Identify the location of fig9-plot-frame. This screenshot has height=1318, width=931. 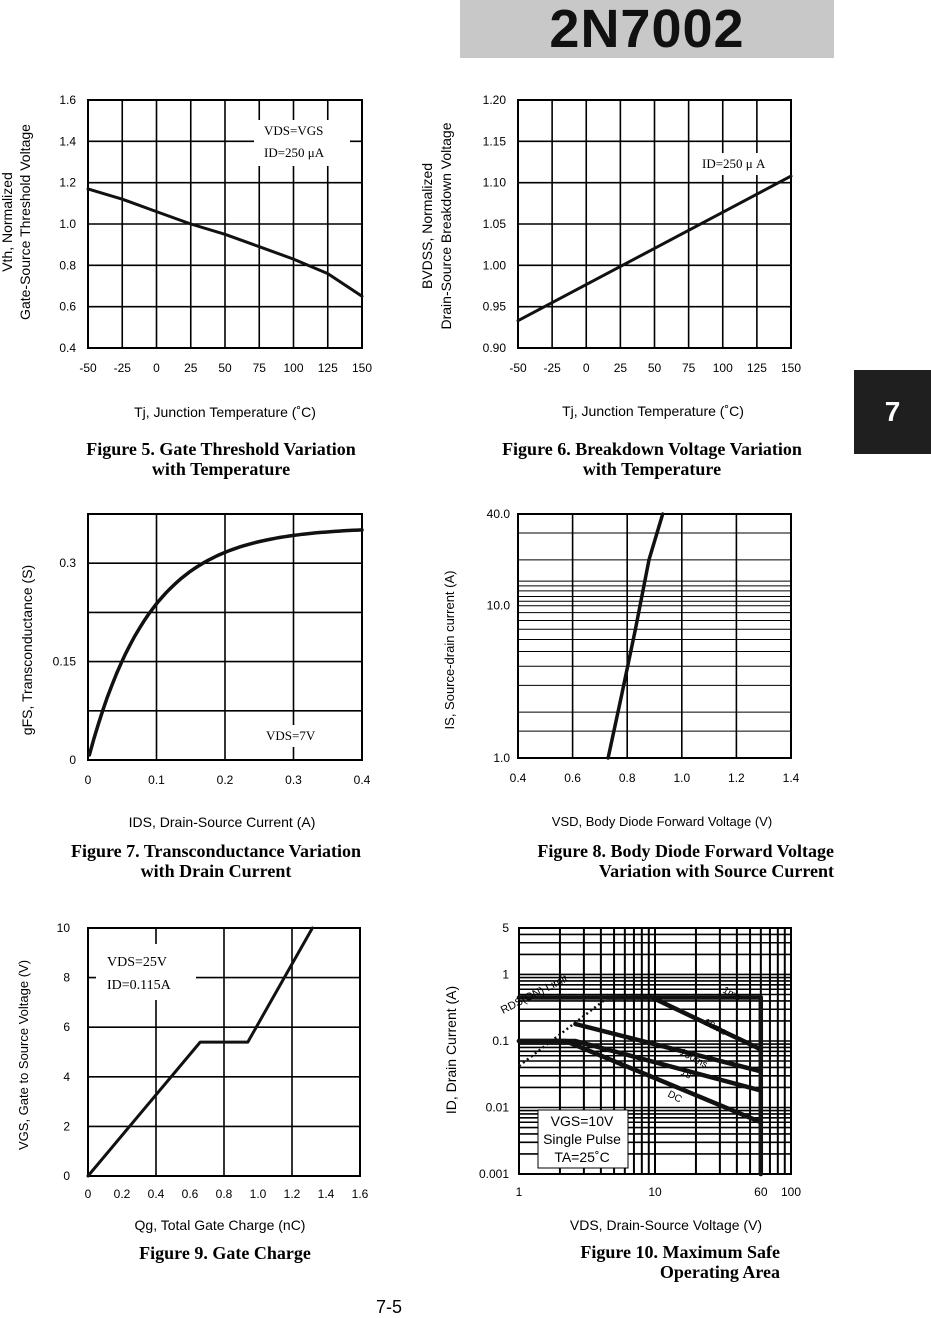
(224, 1052).